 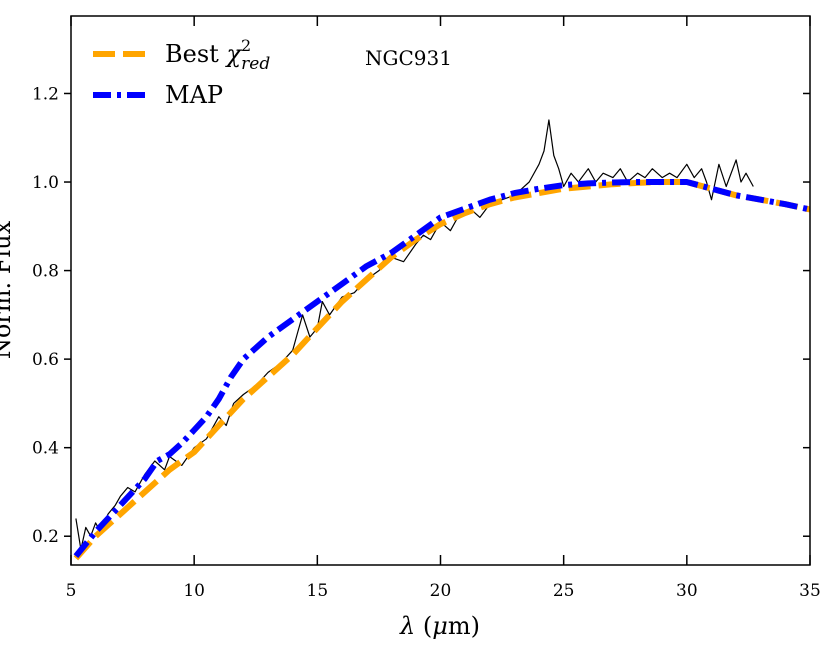 What do you see at coordinates (194, 591) in the screenshot?
I see `x-tick-label: 10` at bounding box center [194, 591].